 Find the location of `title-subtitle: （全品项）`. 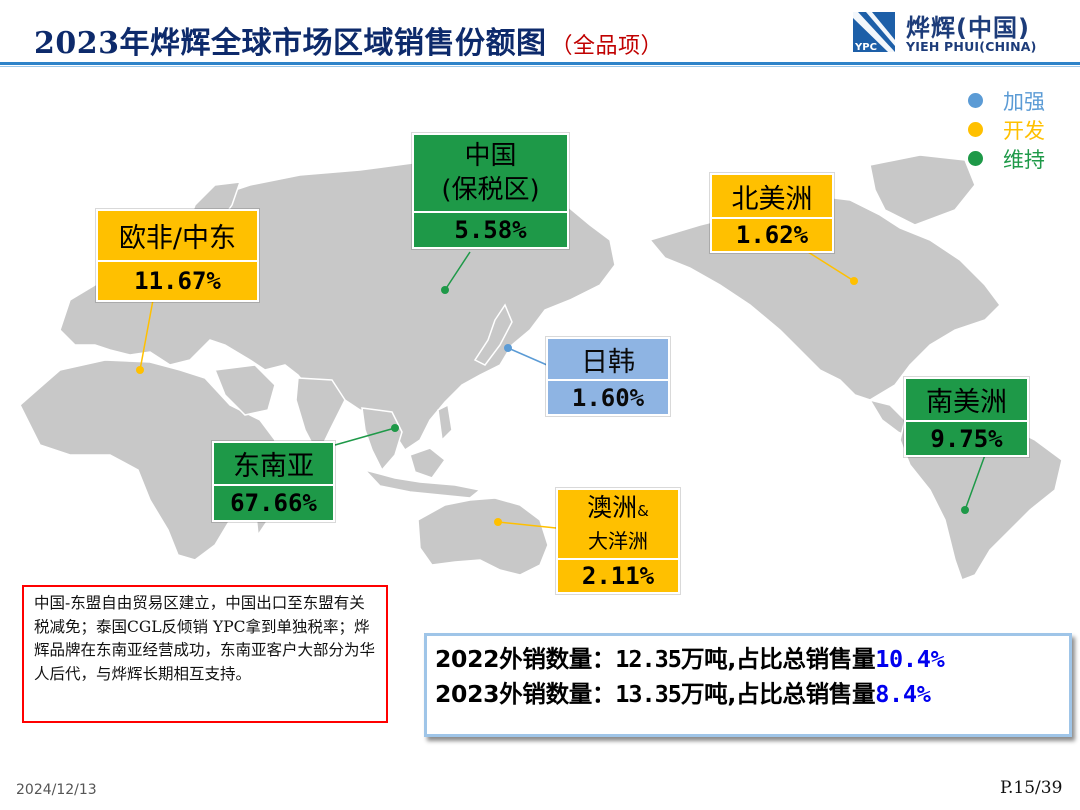

title-subtitle: （全品项） is located at coordinates (607, 46).